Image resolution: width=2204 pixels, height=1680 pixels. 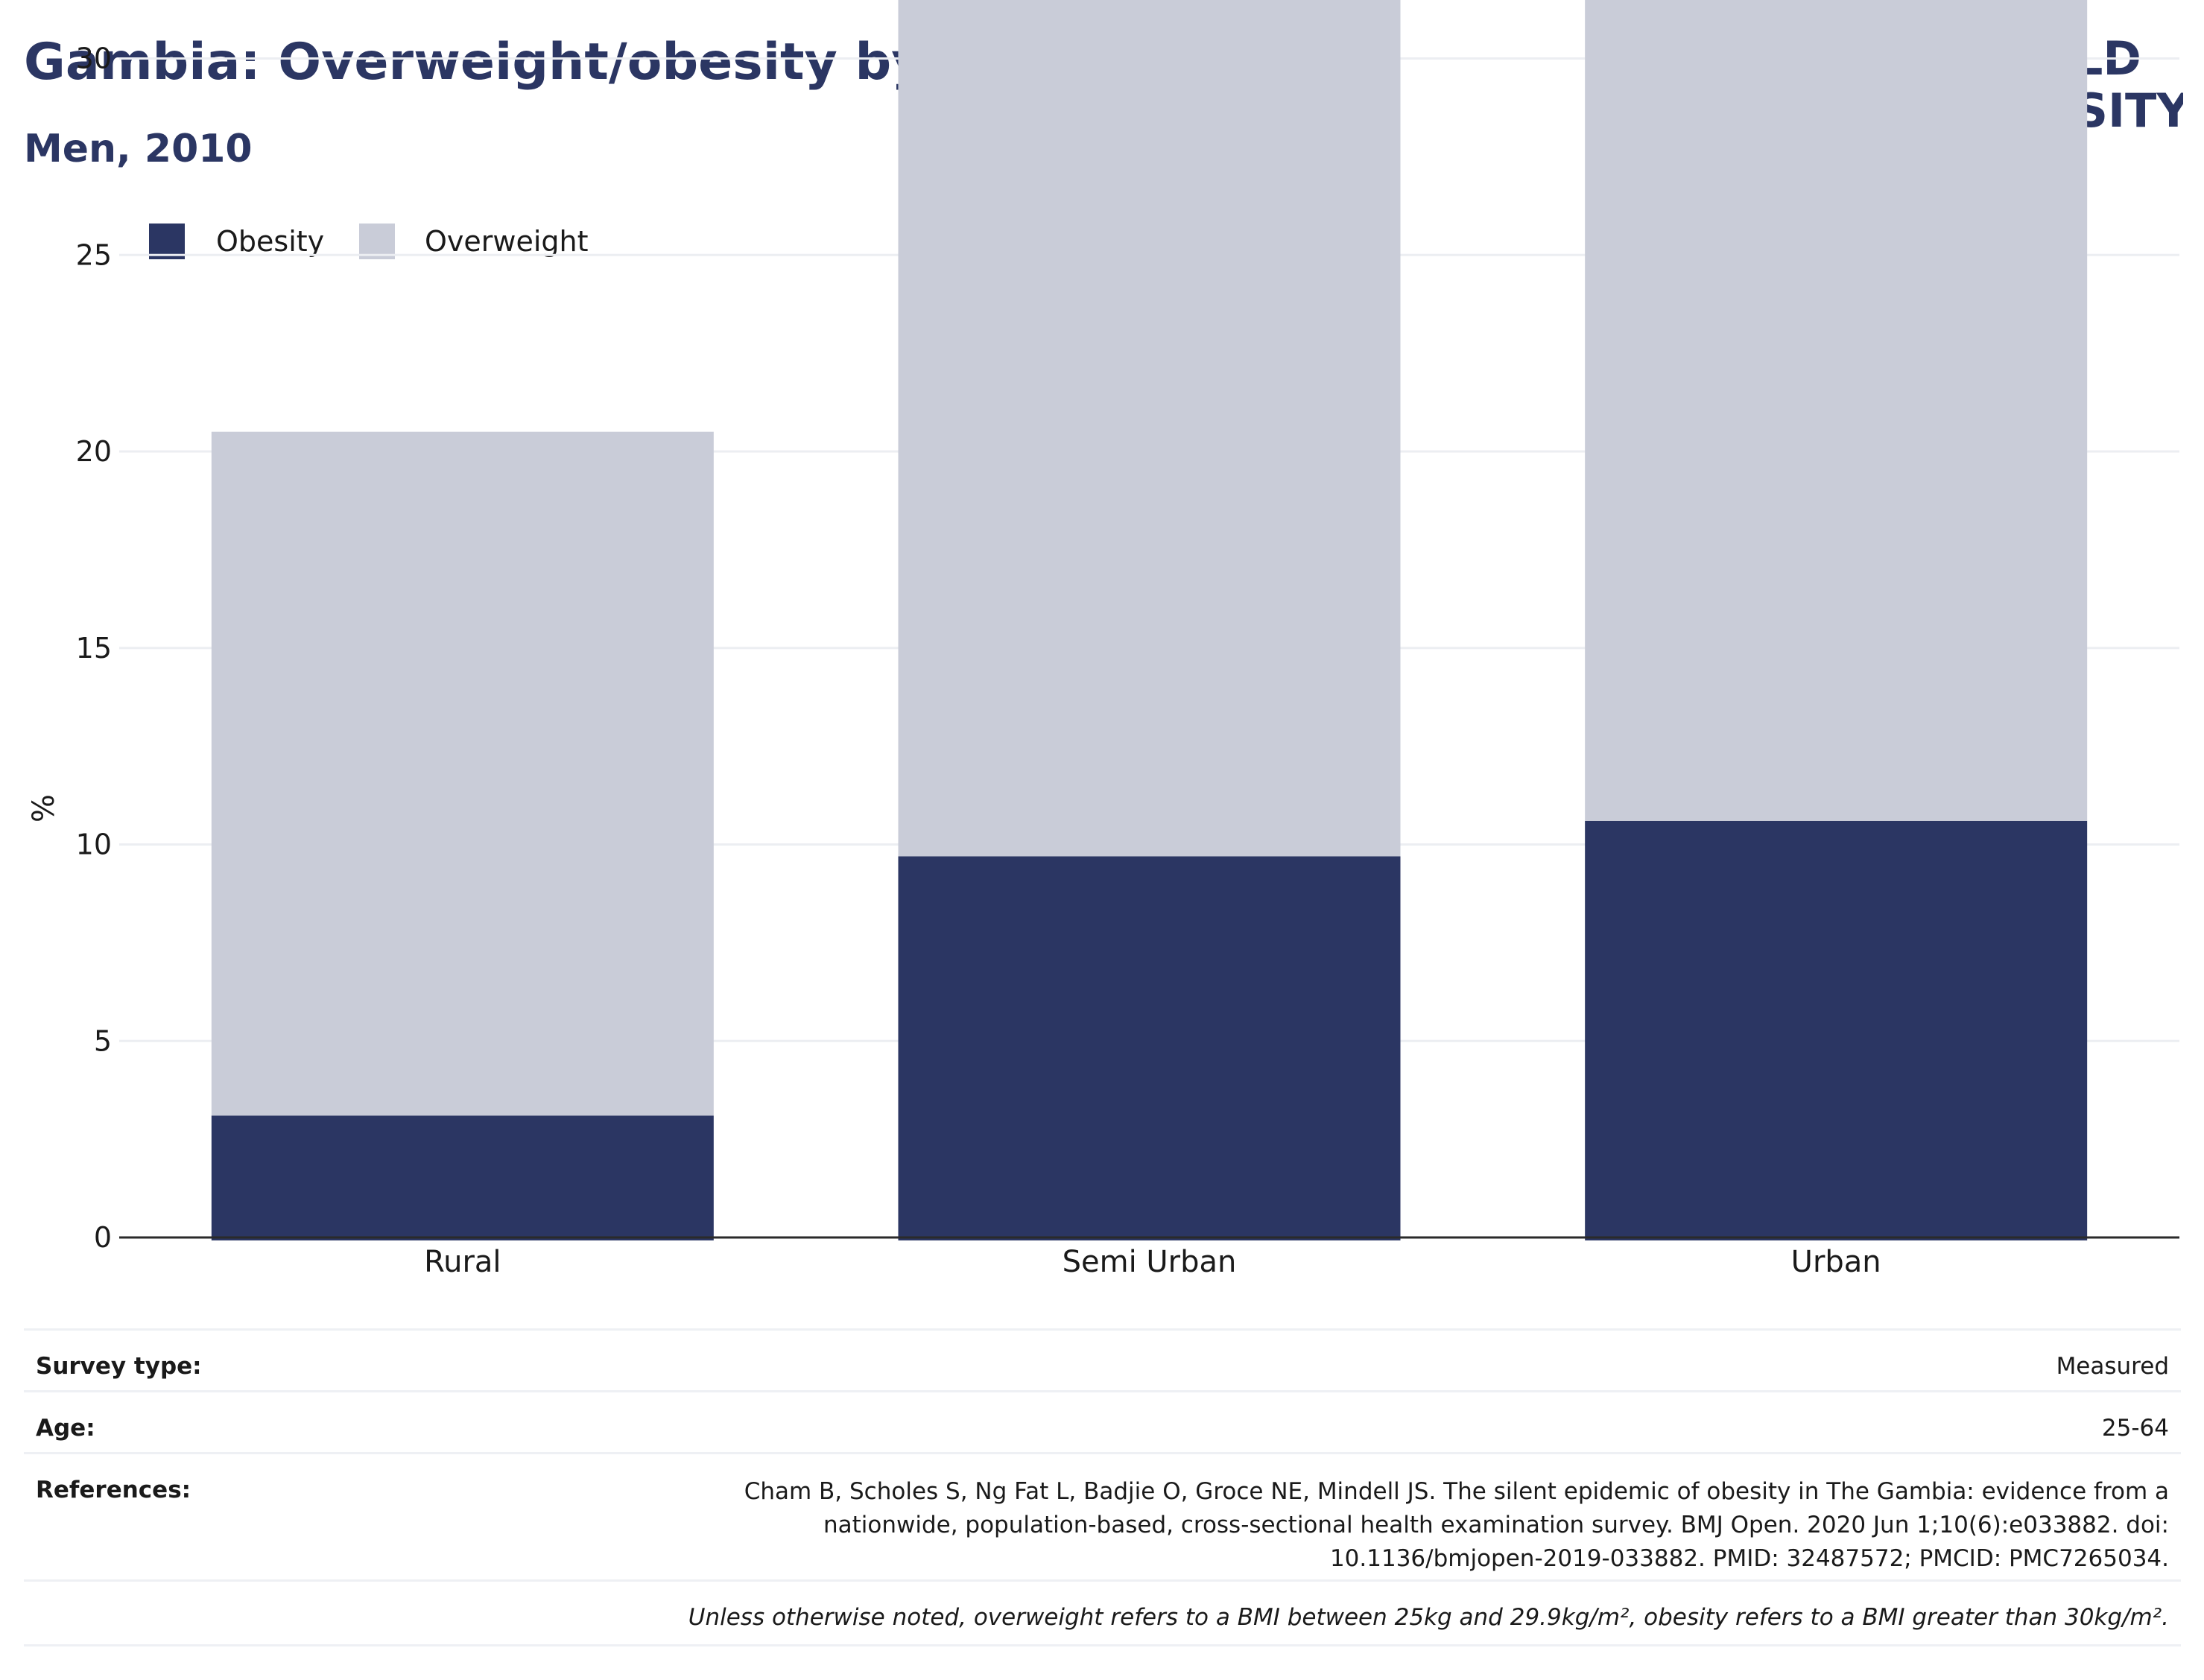 I want to click on x-tick-label-rural: Rural, so click(x=462, y=1262).